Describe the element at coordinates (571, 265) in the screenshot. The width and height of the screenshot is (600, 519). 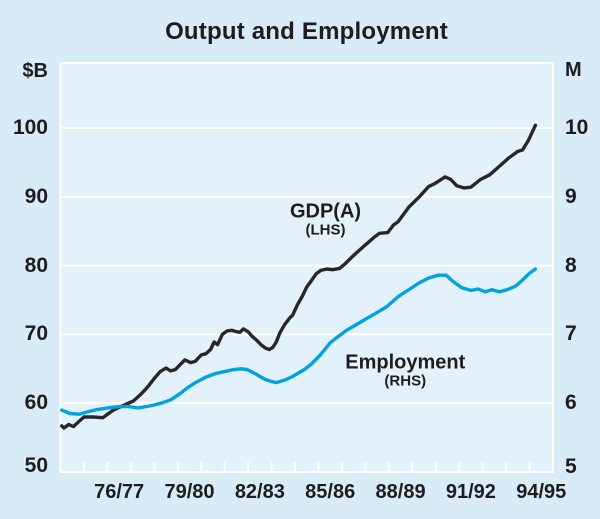
I see `right-axis-tick-8: 8` at that location.